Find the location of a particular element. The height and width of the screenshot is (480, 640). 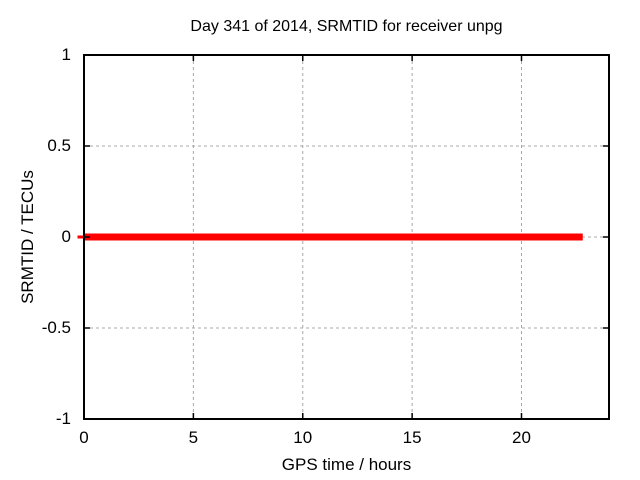

x-tick-label: 20 is located at coordinates (521, 437).